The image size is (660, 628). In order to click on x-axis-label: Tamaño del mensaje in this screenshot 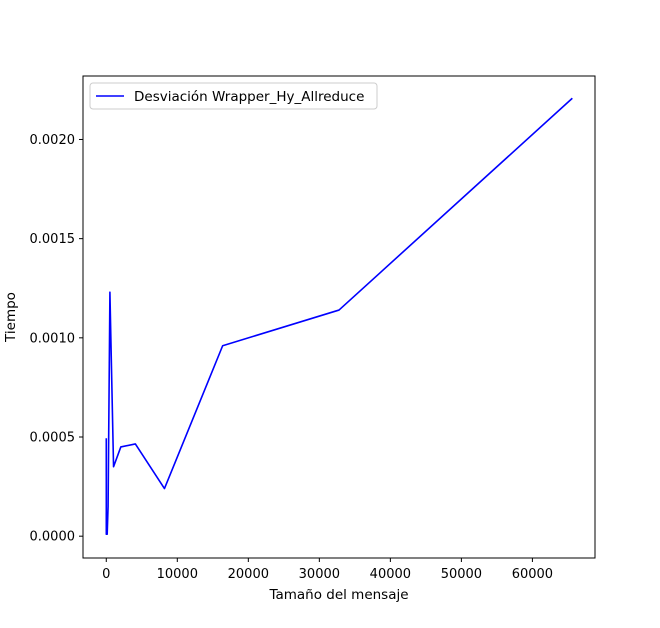, I will do `click(338, 595)`.